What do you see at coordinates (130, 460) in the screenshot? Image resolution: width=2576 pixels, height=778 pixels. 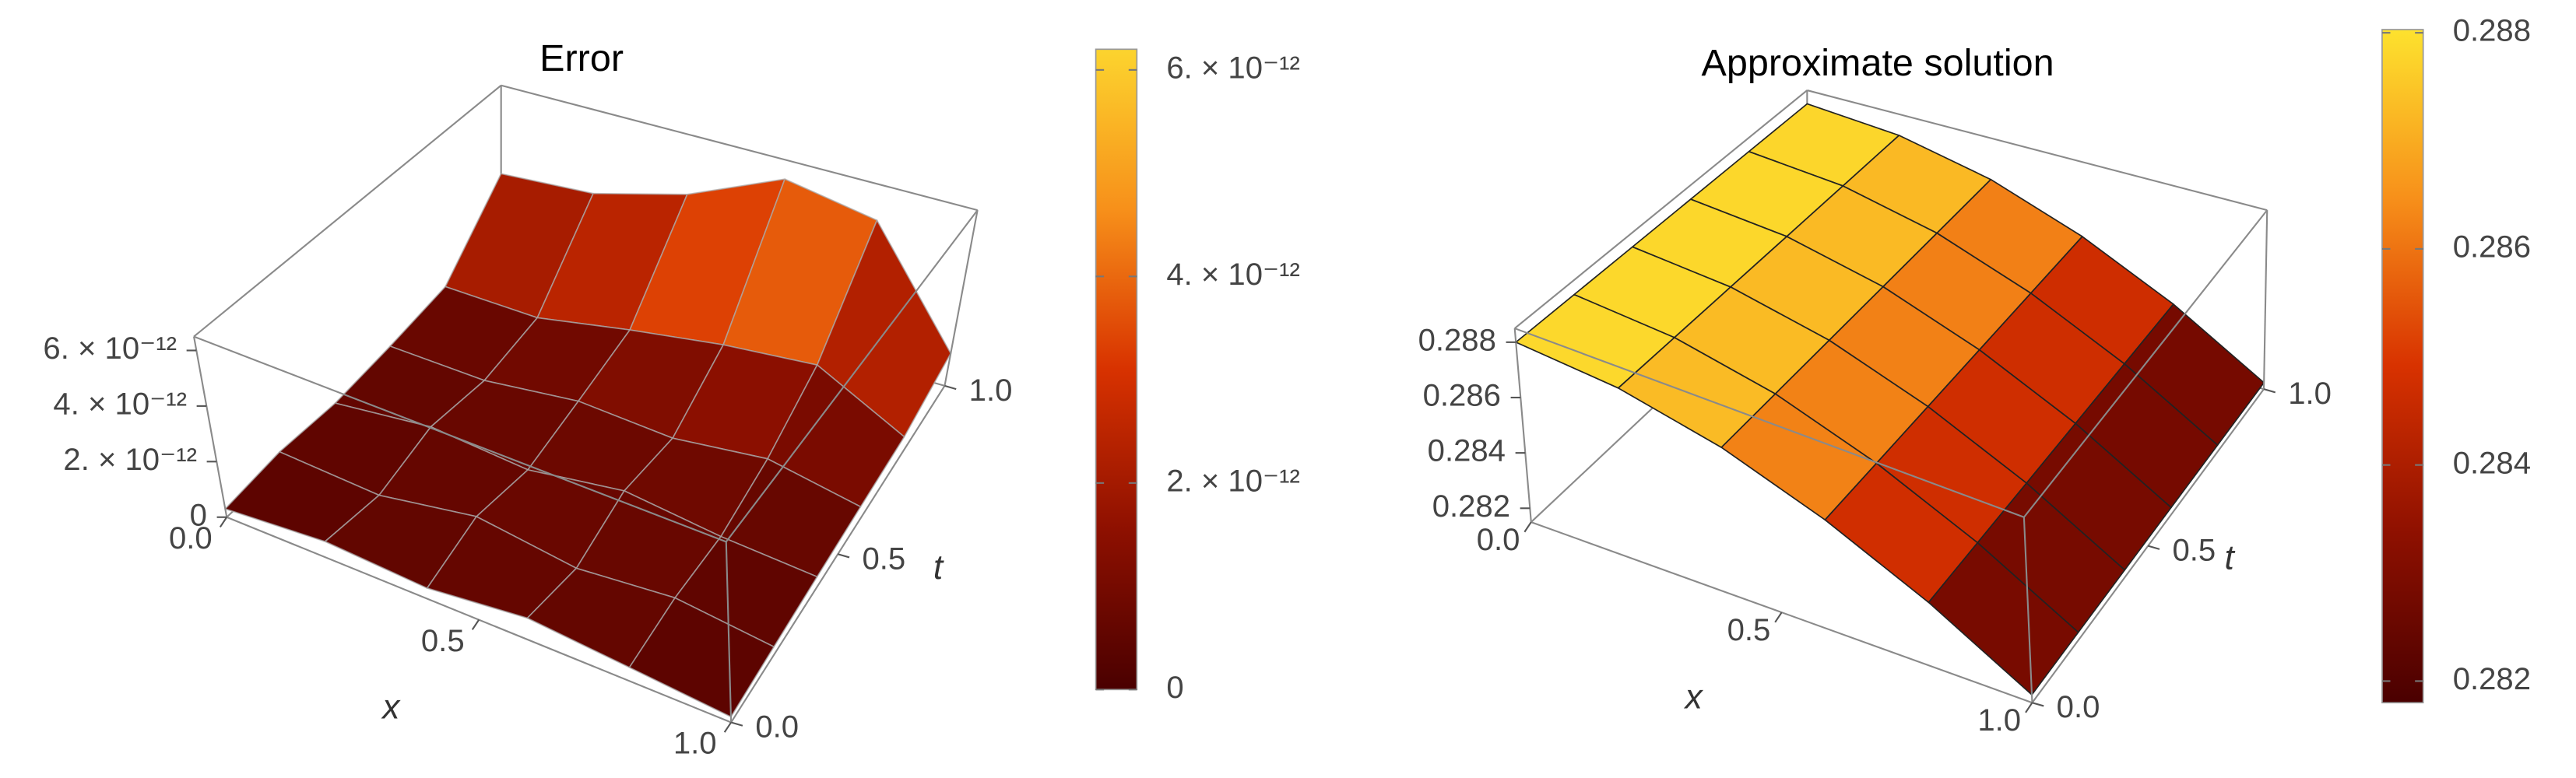 I see `z-tick-label: 2. × 10⁻¹²` at bounding box center [130, 460].